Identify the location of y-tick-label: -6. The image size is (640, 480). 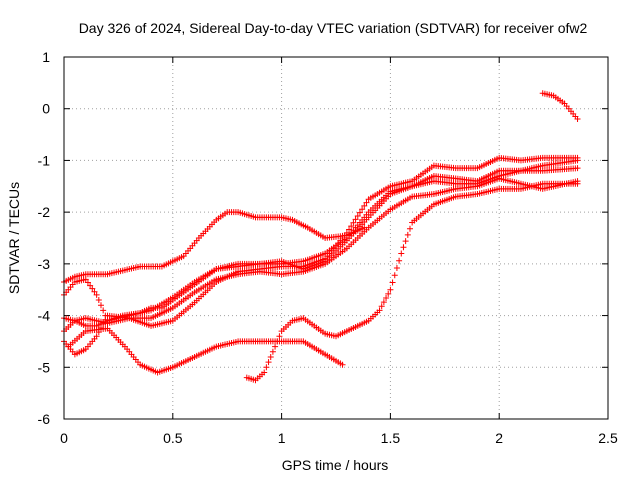
(44, 419).